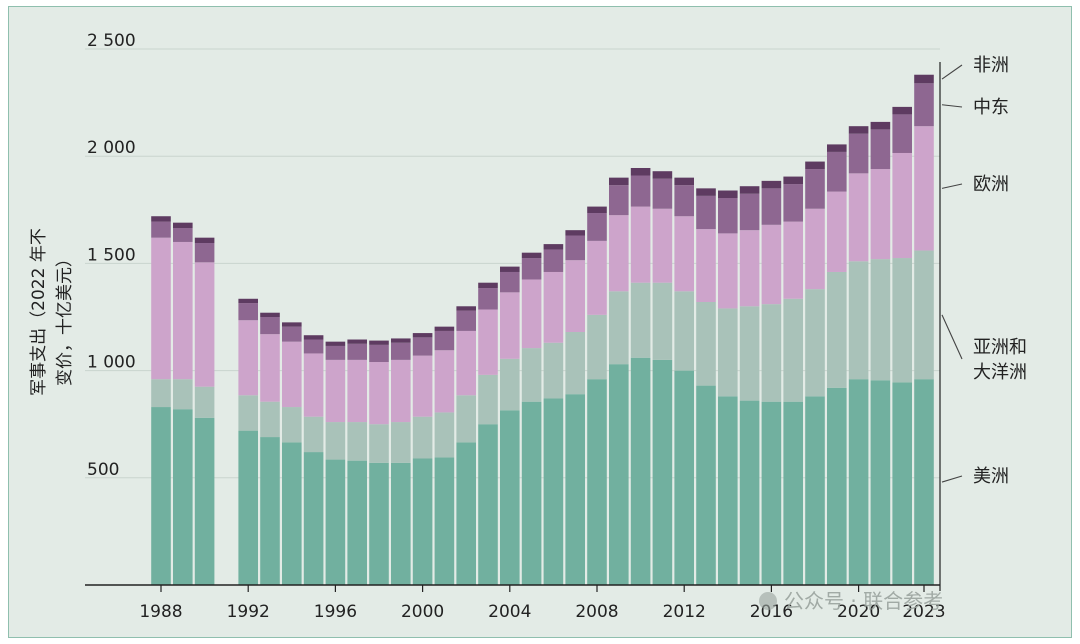 The image size is (1080, 644). I want to click on x-tick-label: 2016, so click(771, 612).